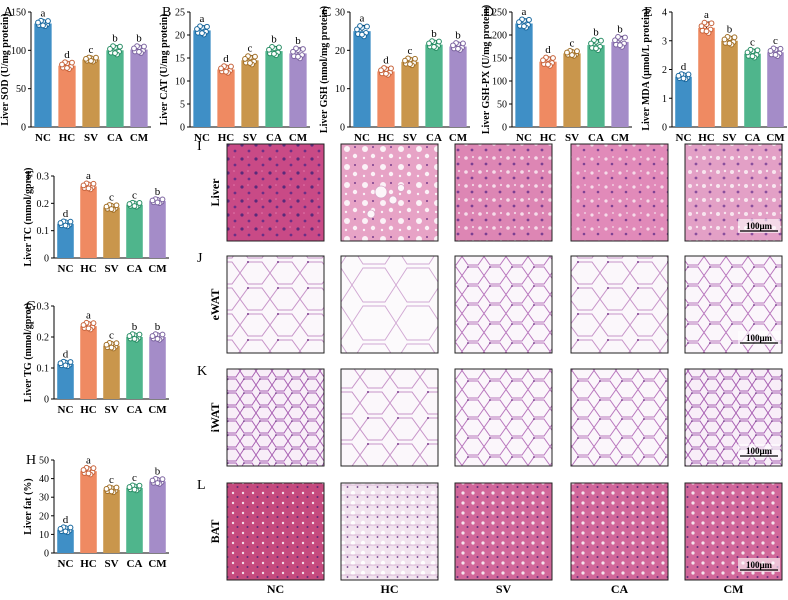 The height and width of the screenshot is (600, 788). What do you see at coordinates (759, 226) in the screenshot?
I see `scale-bar-backdrop` at bounding box center [759, 226].